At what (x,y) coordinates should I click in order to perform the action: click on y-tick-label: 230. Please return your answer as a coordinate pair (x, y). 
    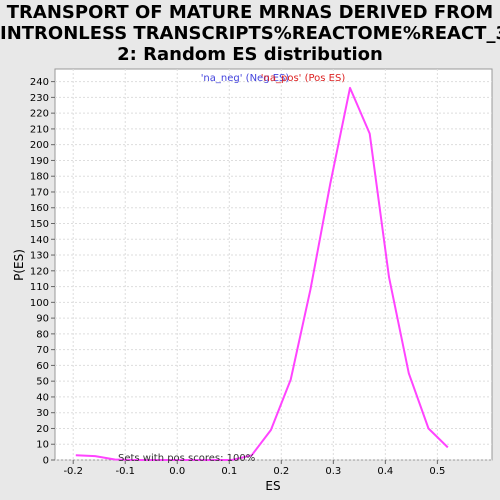
    Looking at the image, I should click on (39, 98).